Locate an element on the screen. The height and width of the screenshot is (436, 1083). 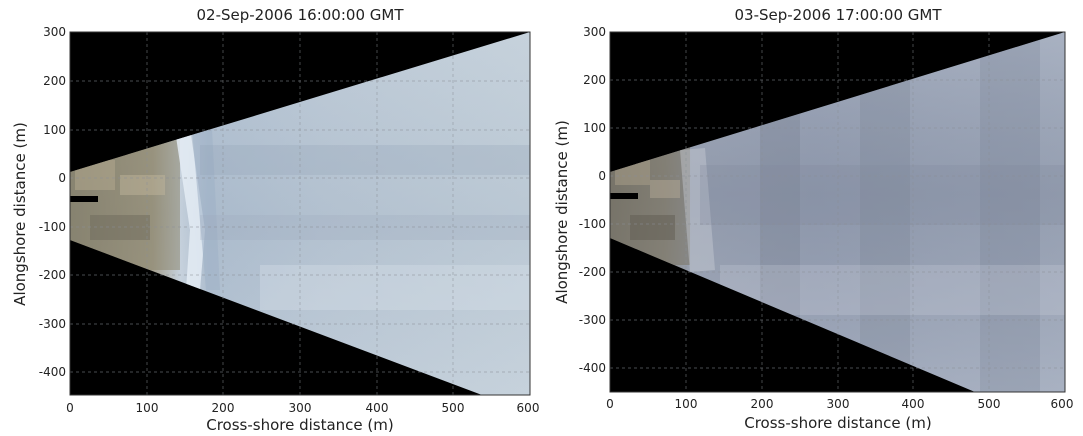
panel-1-xtick: 500 is located at coordinates (453, 408).